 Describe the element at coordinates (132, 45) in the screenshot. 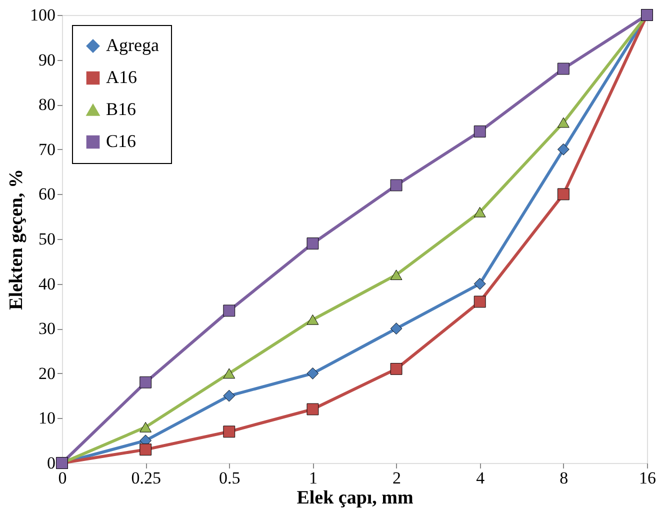

I see `legend-label: Agrega` at that location.